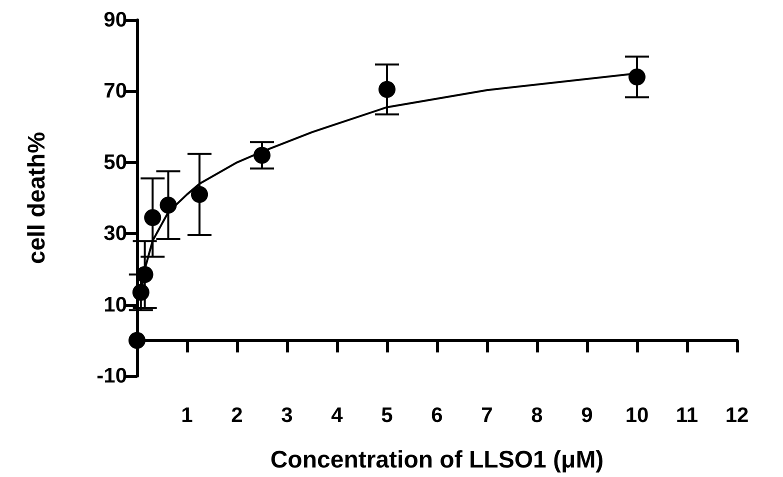 The height and width of the screenshot is (477, 783). What do you see at coordinates (637, 415) in the screenshot?
I see `x-tick-label: 10` at bounding box center [637, 415].